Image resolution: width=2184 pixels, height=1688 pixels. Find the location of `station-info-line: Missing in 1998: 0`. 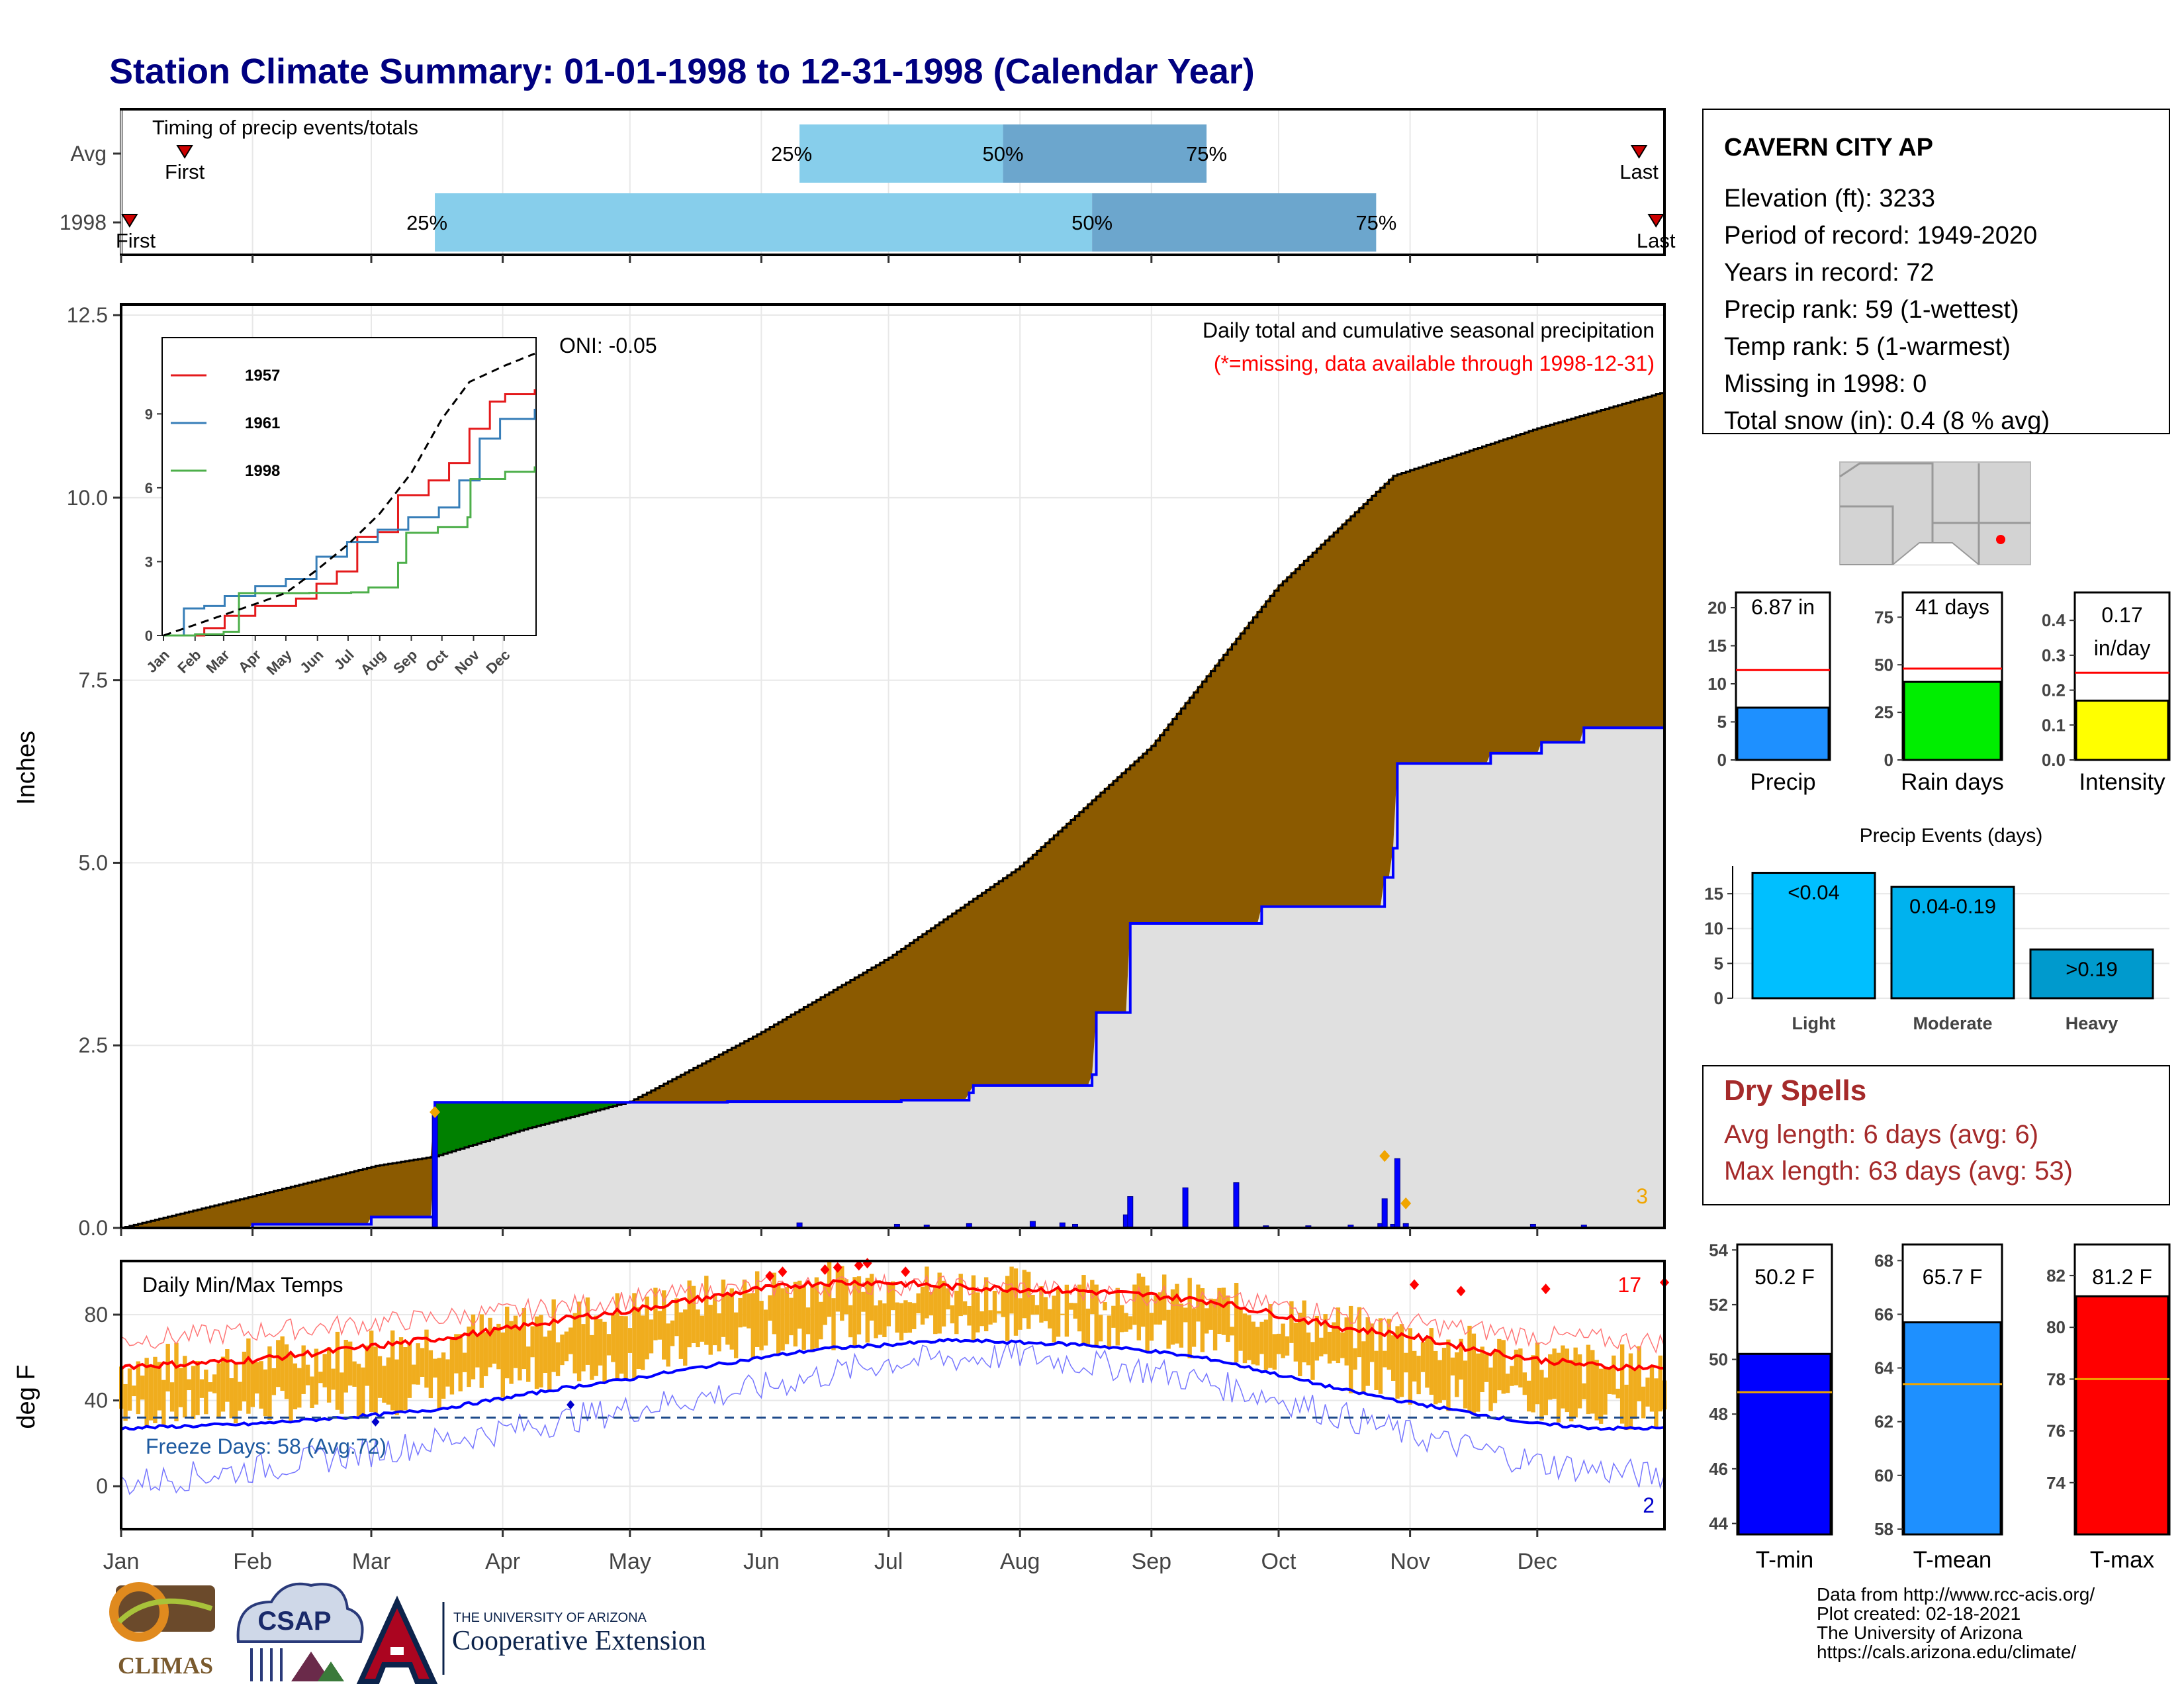

station-info-line: Missing in 1998: 0 is located at coordinates (1826, 384).